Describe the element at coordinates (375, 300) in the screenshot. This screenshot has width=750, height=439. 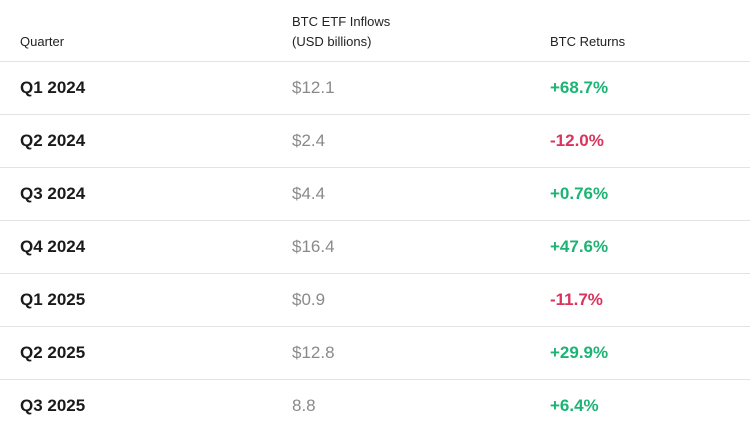
I see `table-row: Q1 2025 $0.9 -11.7%` at that location.